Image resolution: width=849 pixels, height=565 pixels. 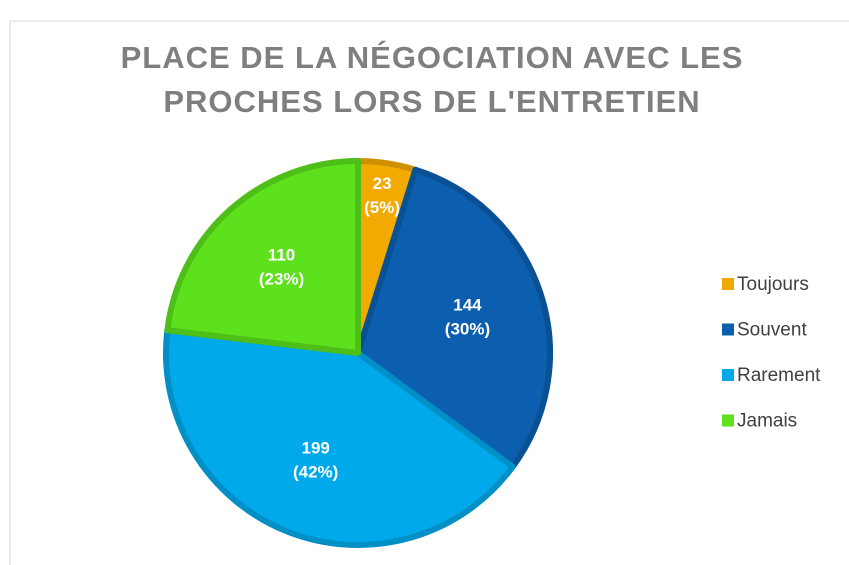 I want to click on data-label: (42%), so click(x=315, y=472).